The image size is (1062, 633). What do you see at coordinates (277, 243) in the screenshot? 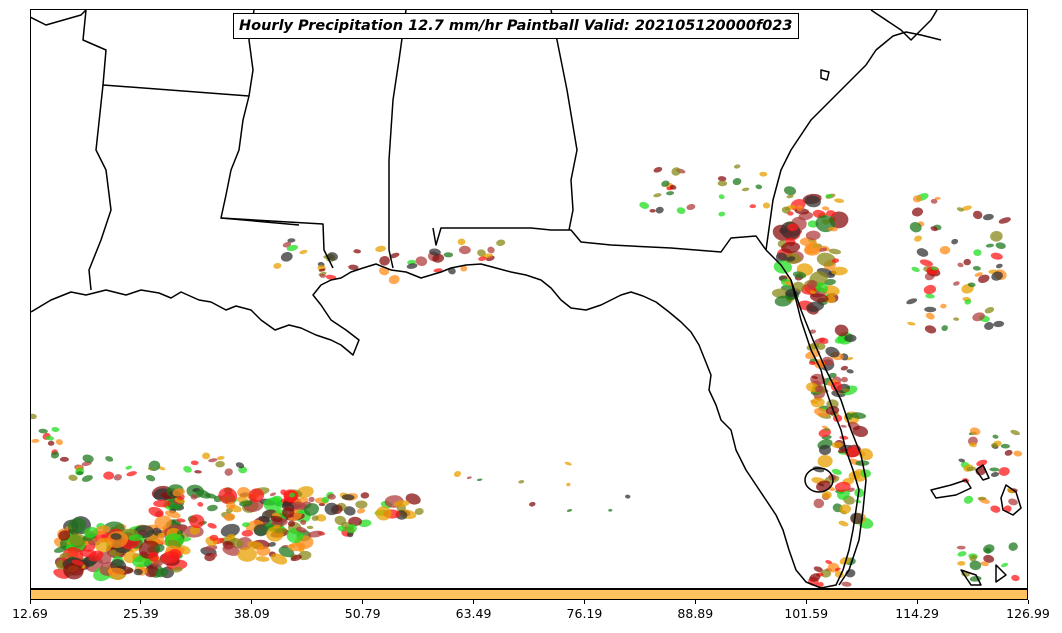
I see `la-ms-south-boundary` at bounding box center [277, 243].